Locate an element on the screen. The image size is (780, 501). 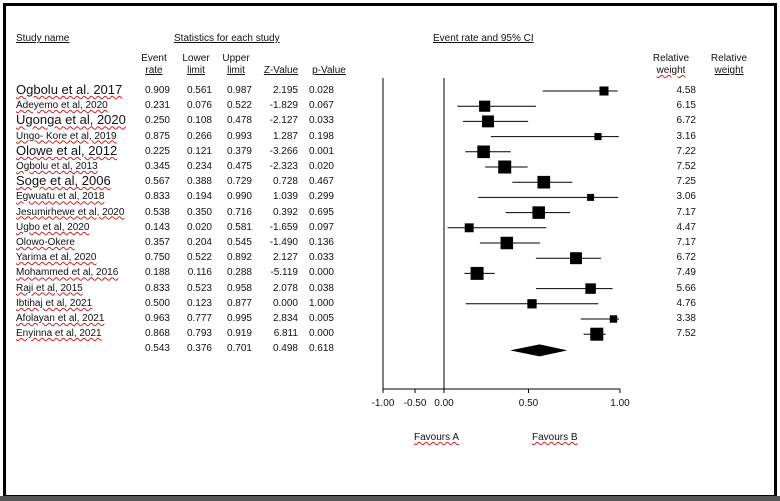
upper-limit-value: 0.958 is located at coordinates (239, 288).